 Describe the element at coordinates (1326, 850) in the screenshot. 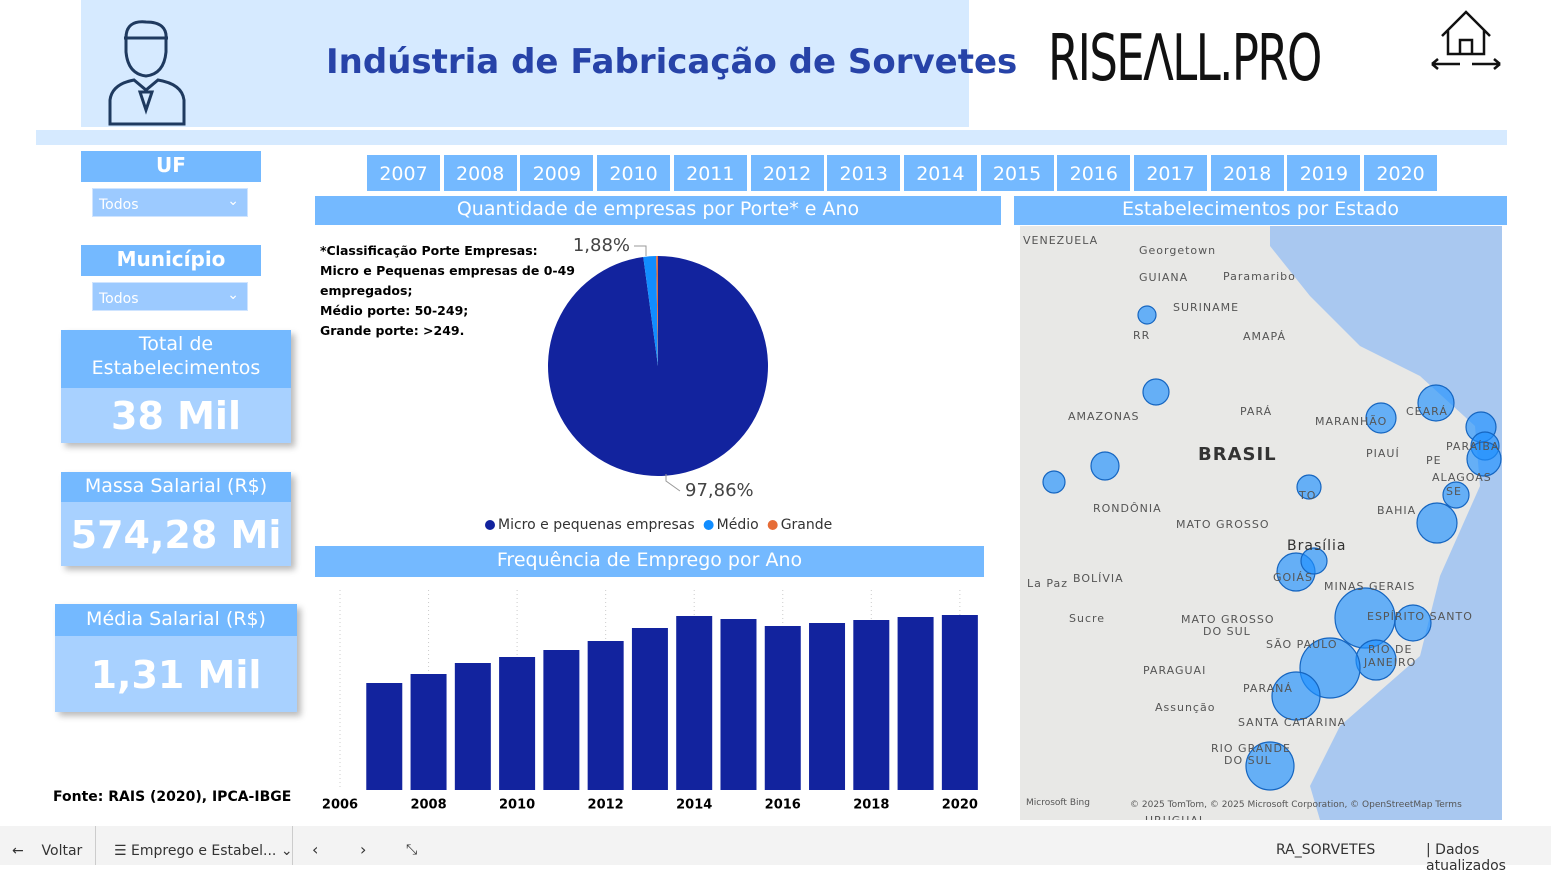

I see `report-name: RA_SORVETES` at that location.